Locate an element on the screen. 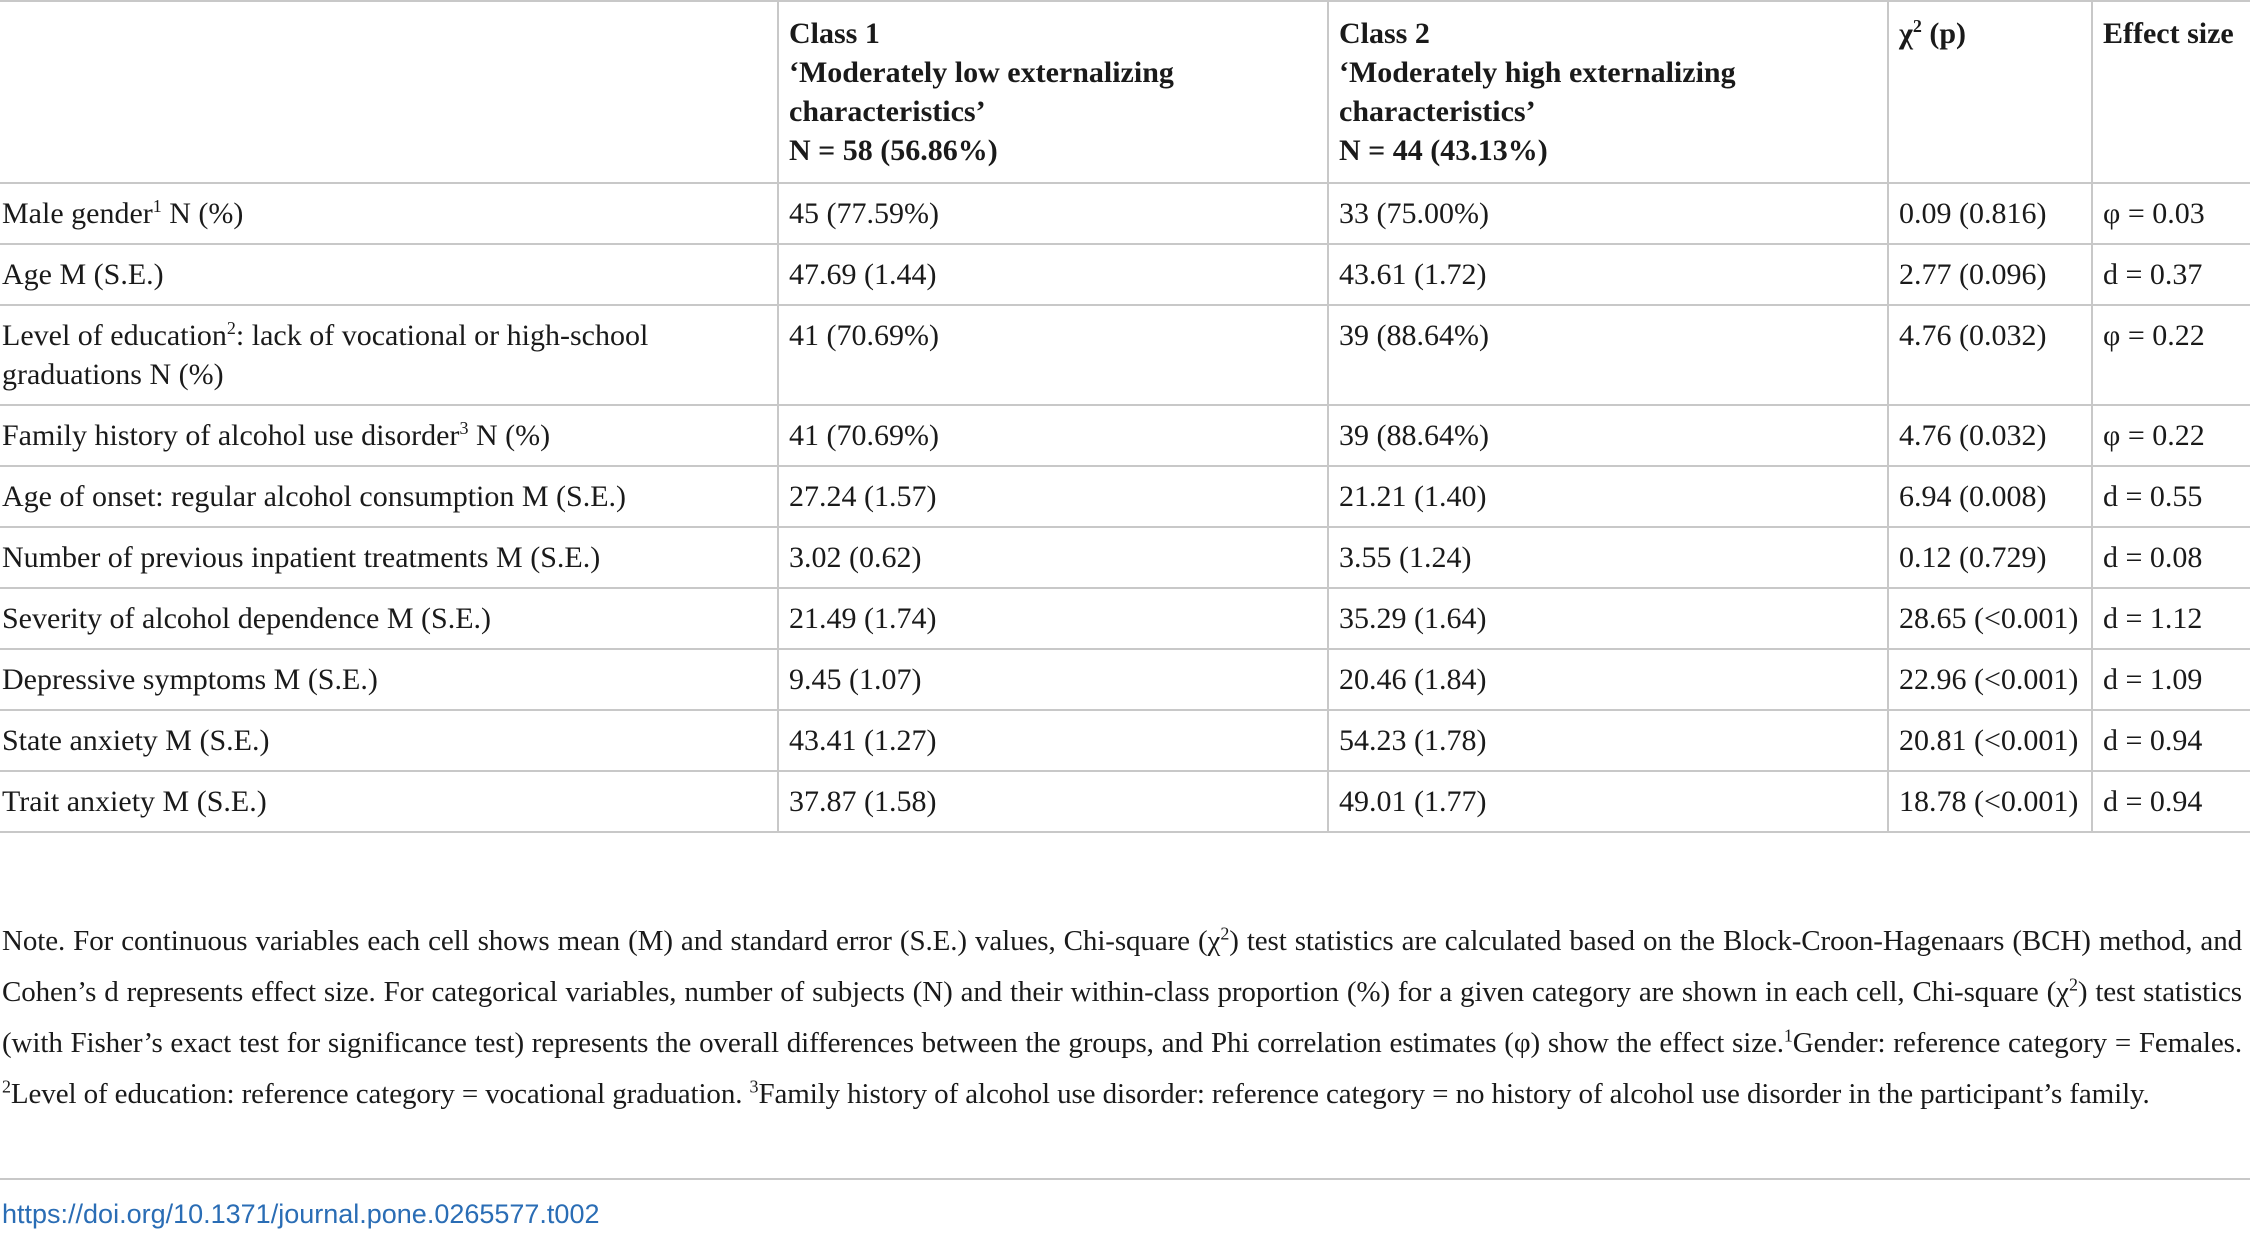 The image size is (2250, 1239). class2-value: 54.23 (1.78) is located at coordinates (1607, 740).